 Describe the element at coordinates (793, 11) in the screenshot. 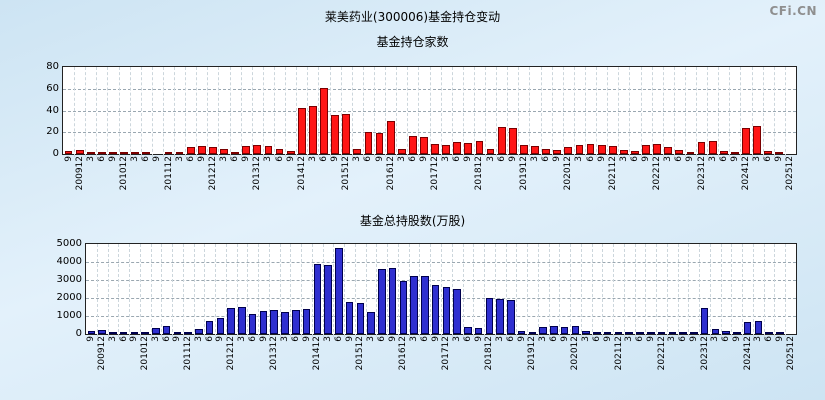

I see `cfi-logo: CFi.CN` at that location.